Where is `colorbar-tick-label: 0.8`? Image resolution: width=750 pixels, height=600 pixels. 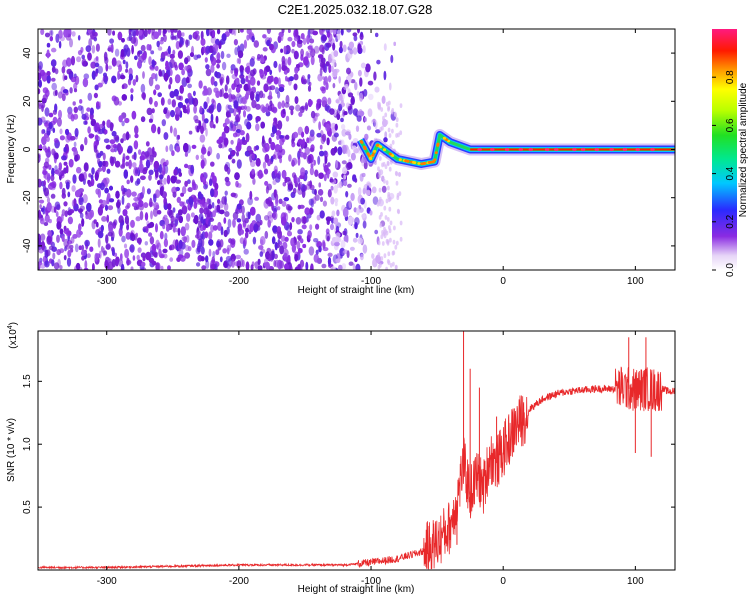
colorbar-tick-label: 0.8 is located at coordinates (730, 77).